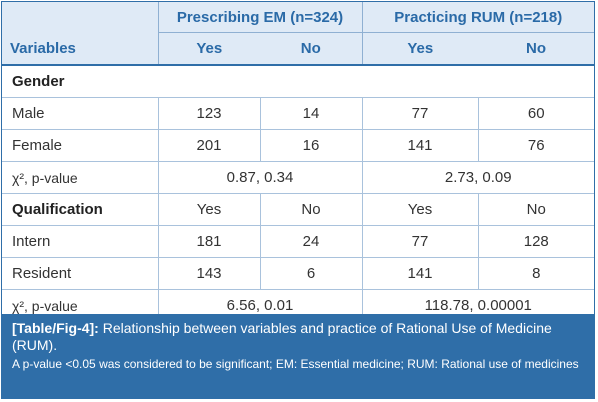 Image resolution: width=598 pixels, height=402 pixels. What do you see at coordinates (80, 209) in the screenshot?
I see `section-title: Qualification` at bounding box center [80, 209].